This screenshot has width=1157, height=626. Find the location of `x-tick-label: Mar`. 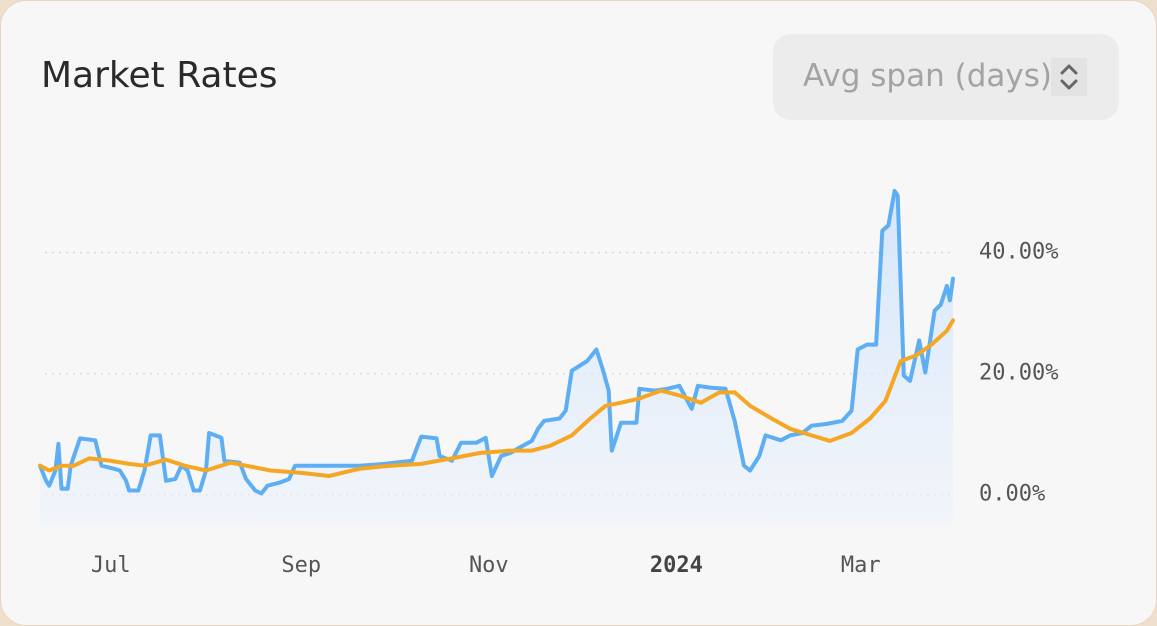

x-tick-label: Mar is located at coordinates (861, 565).